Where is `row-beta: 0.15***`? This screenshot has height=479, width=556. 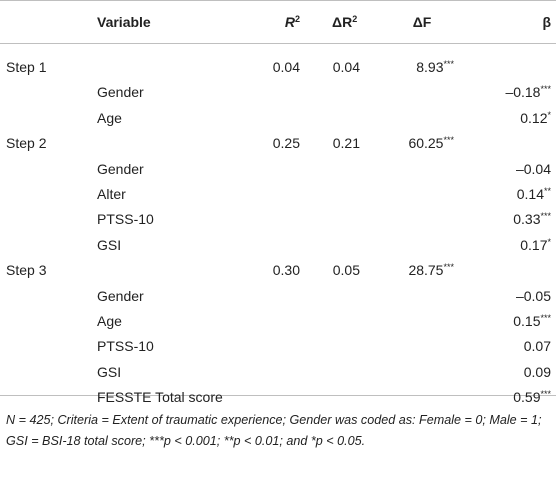 row-beta: 0.15*** is located at coordinates (510, 321).